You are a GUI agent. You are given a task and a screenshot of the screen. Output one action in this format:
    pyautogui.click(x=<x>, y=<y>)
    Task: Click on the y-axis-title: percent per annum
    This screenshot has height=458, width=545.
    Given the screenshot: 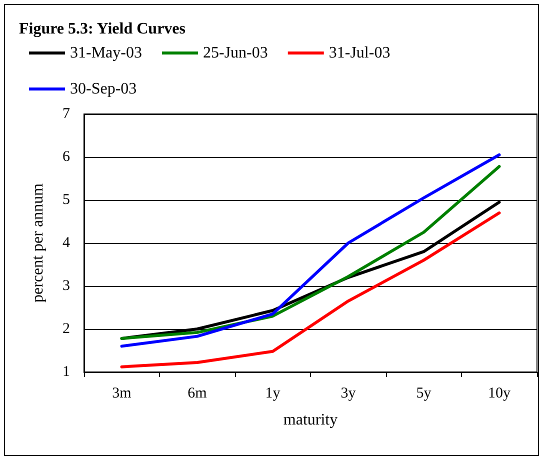 What is the action you would take?
    pyautogui.click(x=38, y=242)
    